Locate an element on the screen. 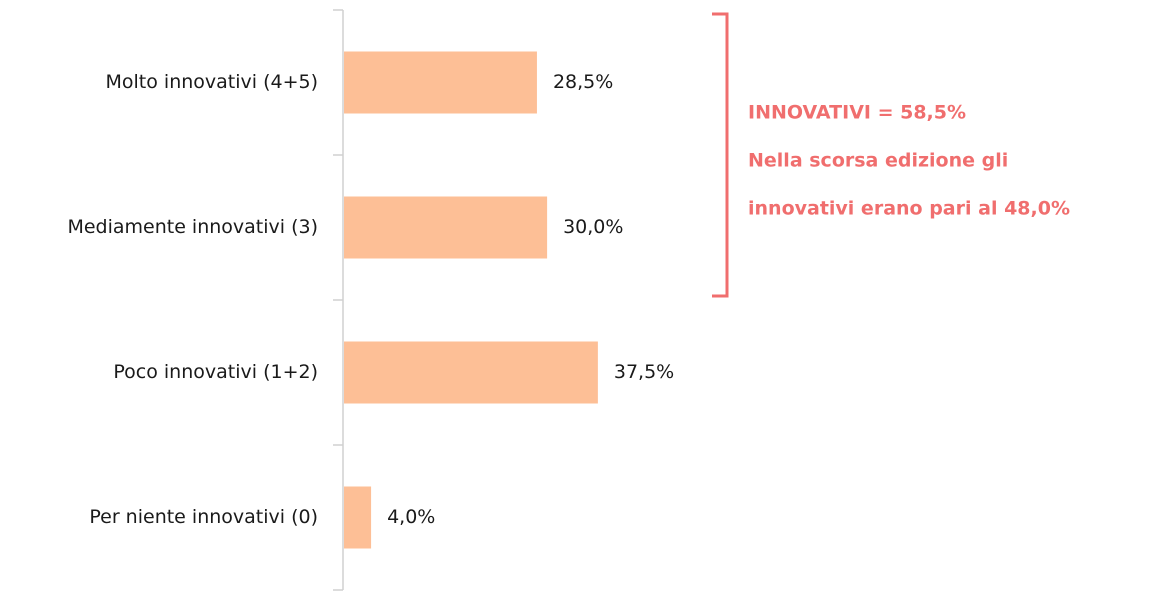 This screenshot has height=592, width=1155. value-label: 4,0% is located at coordinates (411, 517).